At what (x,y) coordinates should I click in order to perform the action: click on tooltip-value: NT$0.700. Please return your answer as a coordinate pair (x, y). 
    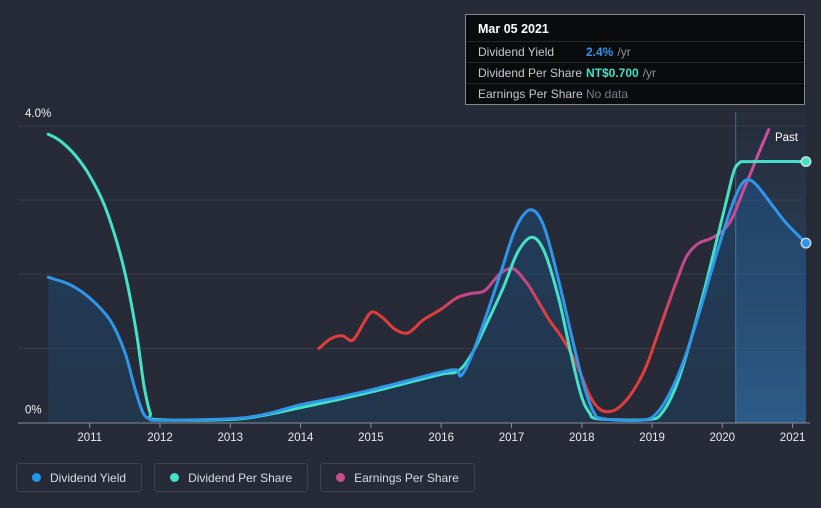
    Looking at the image, I should click on (612, 73).